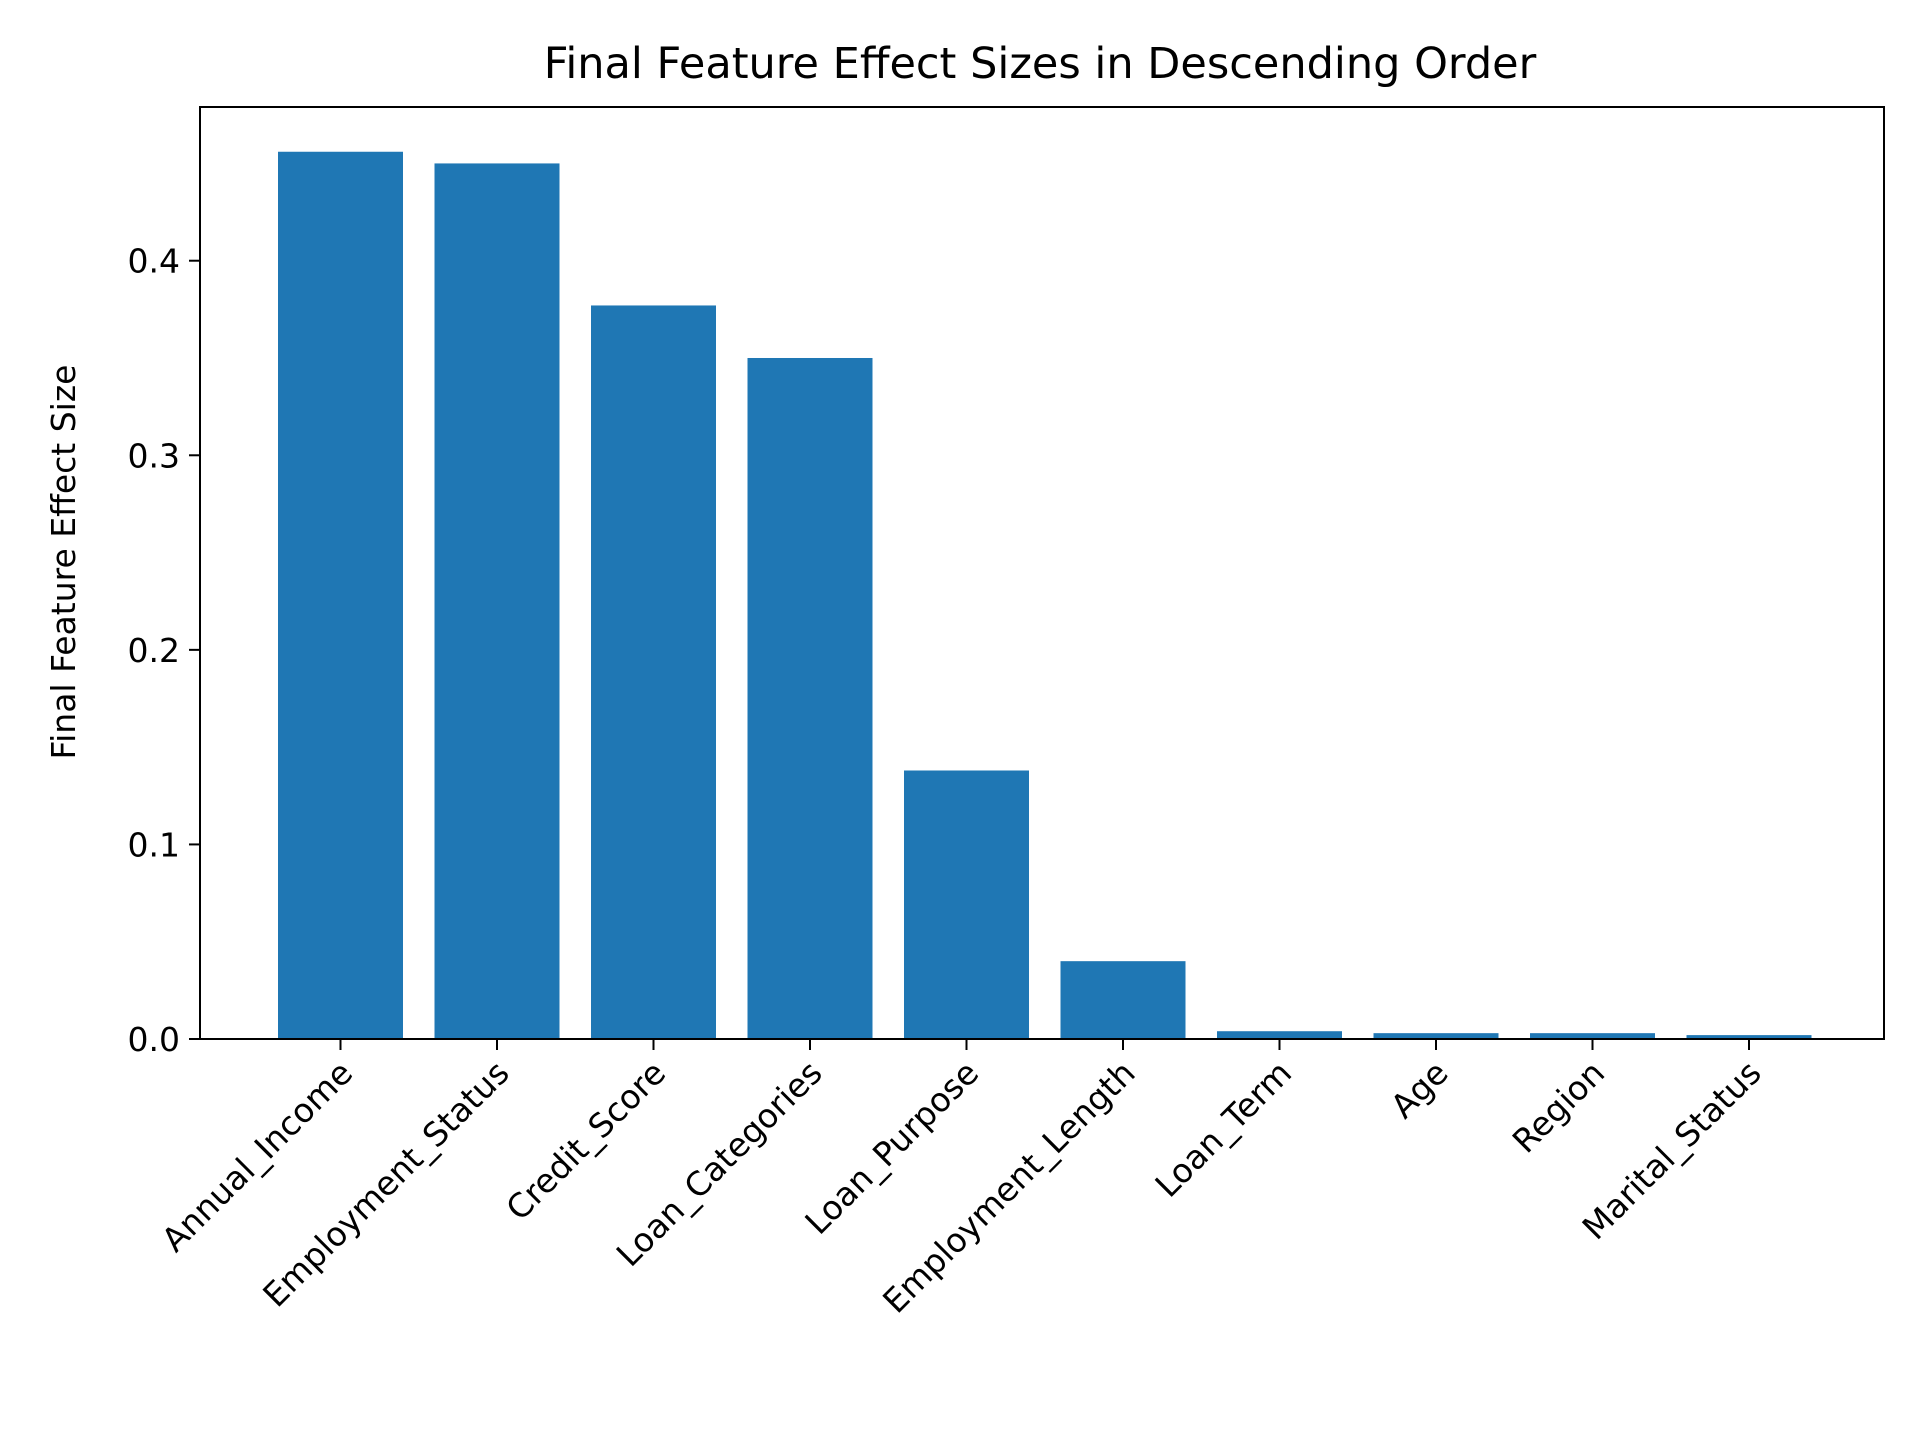 The height and width of the screenshot is (1440, 1920). What do you see at coordinates (1749, 1037) in the screenshot?
I see `bar-marital-status` at bounding box center [1749, 1037].